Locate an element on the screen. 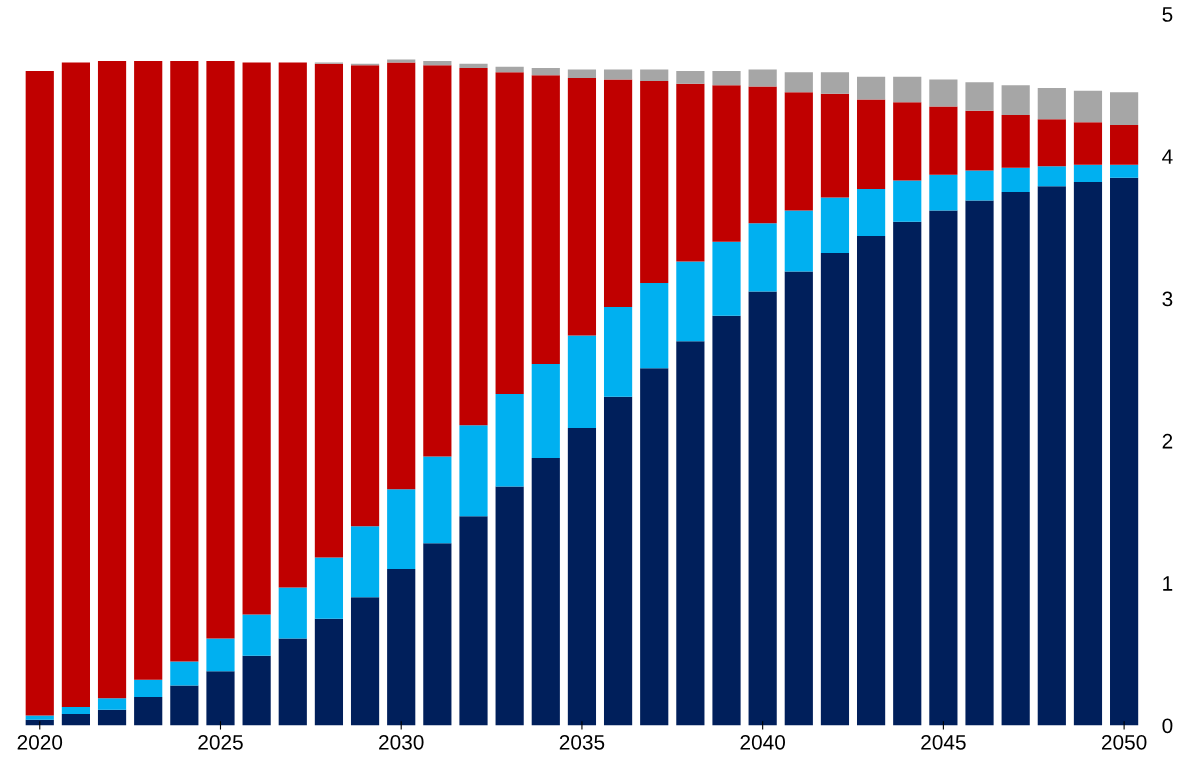 The height and width of the screenshot is (780, 1196). x-tick-label: 2025 is located at coordinates (220, 742).